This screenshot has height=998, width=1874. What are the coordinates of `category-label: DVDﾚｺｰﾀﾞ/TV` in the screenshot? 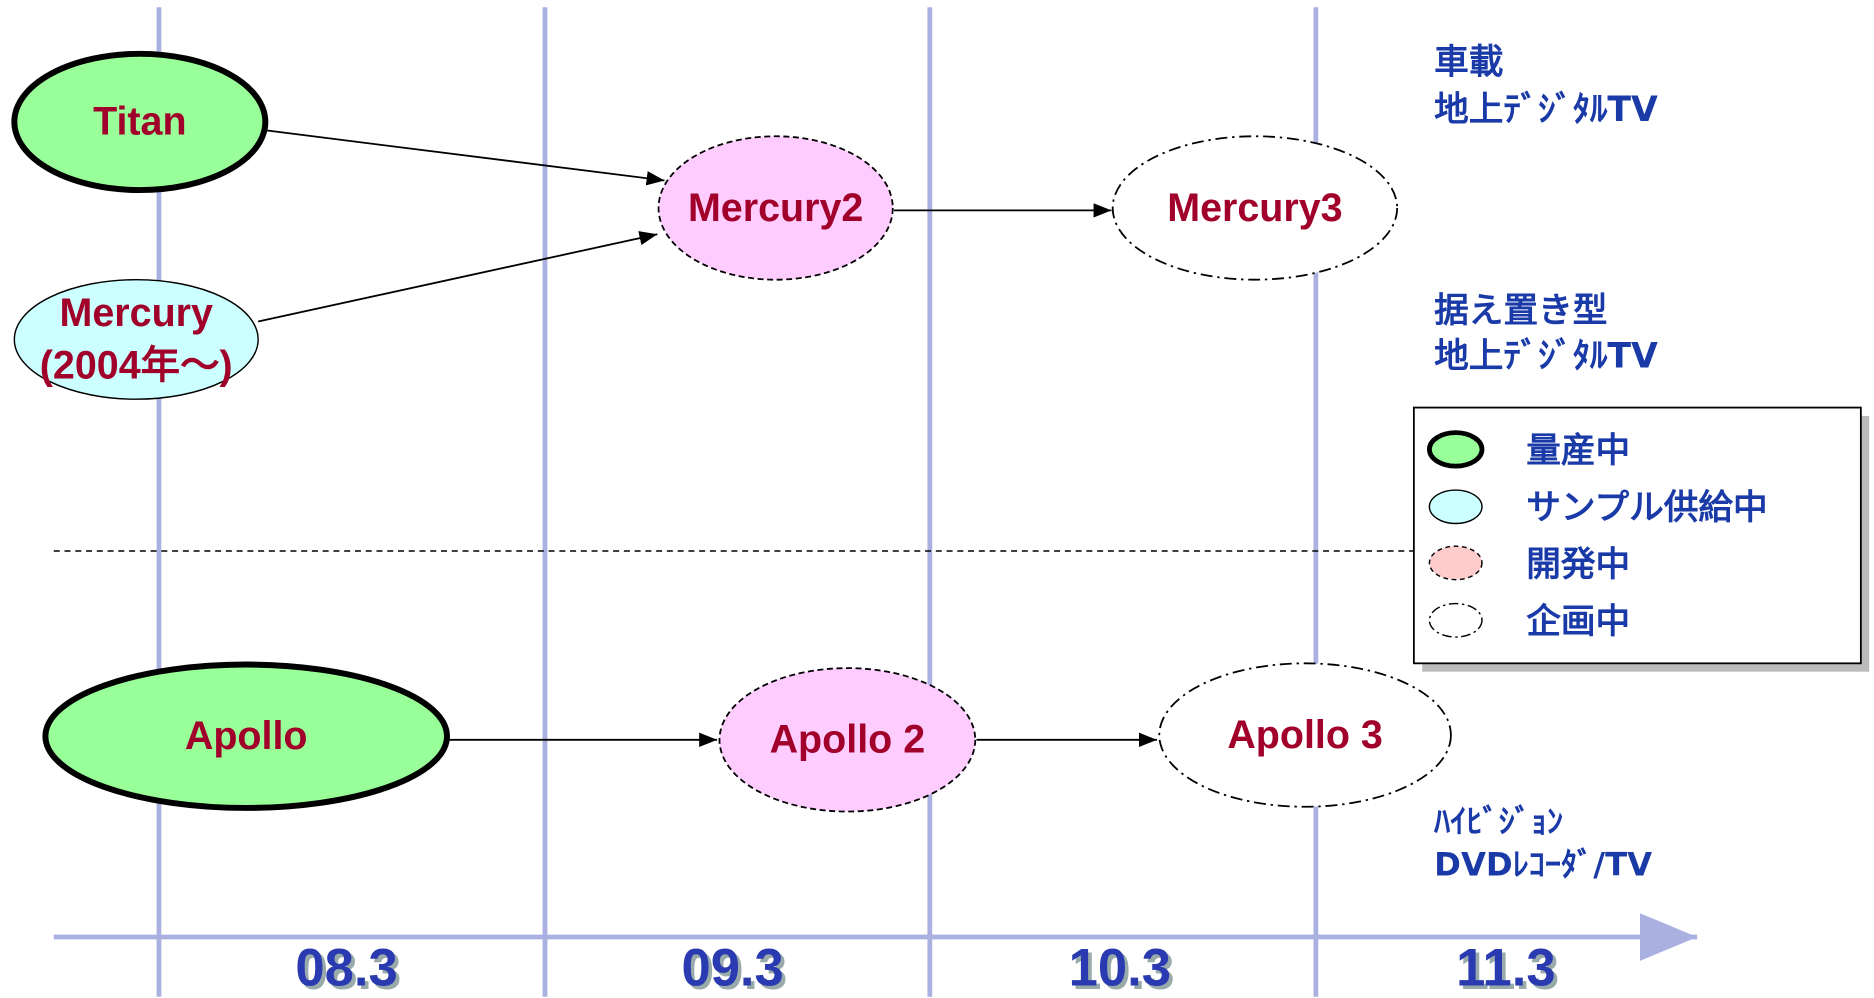 It's located at (1543, 865).